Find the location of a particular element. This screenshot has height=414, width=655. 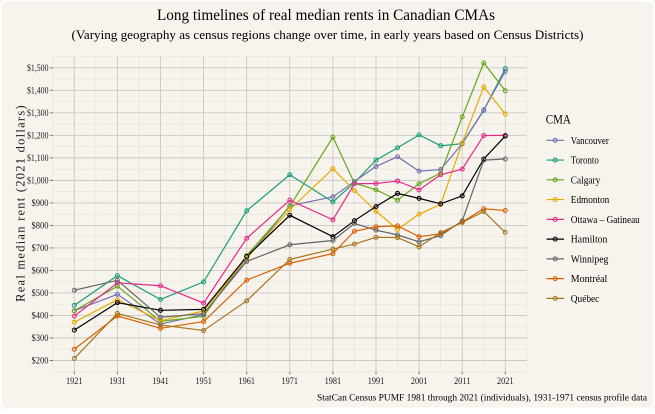

svg-text: $300 is located at coordinates (40, 338).